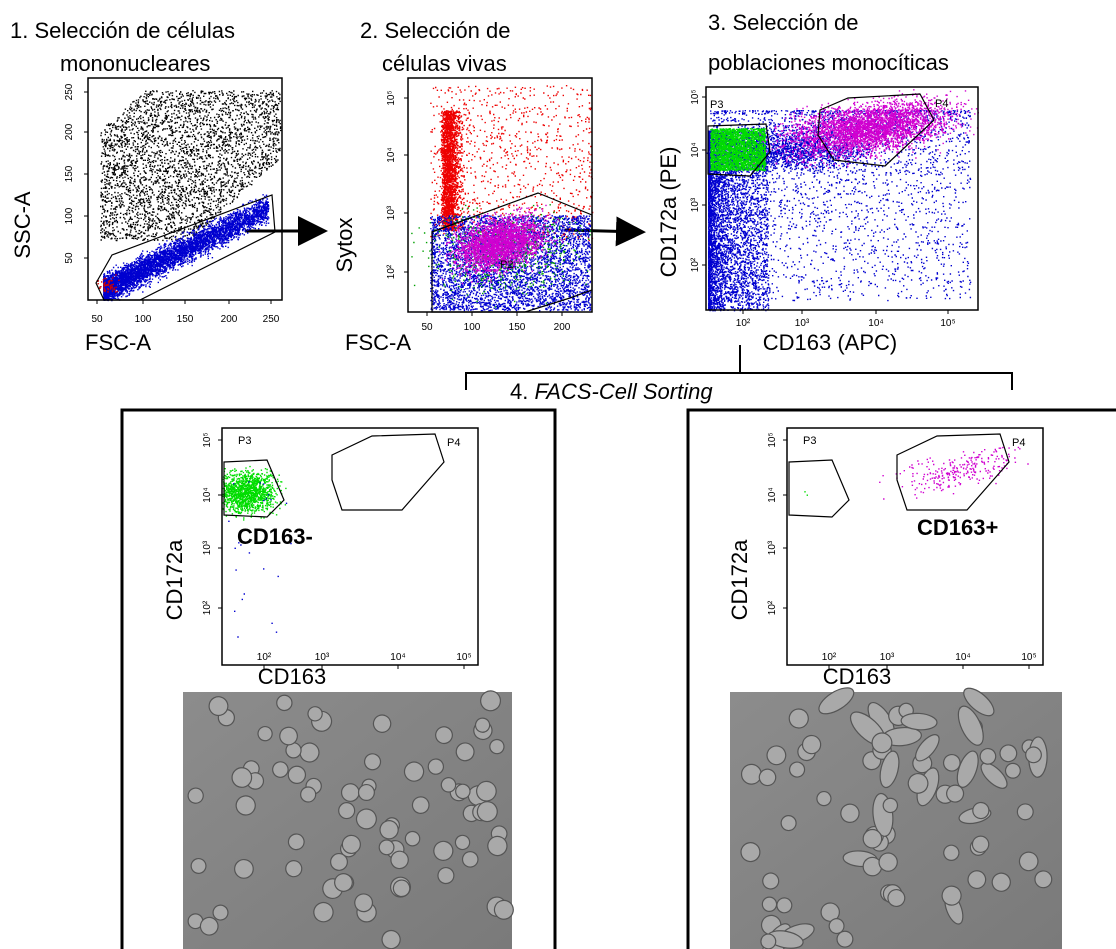 This screenshot has width=1116, height=949. Describe the element at coordinates (207, 607) in the screenshot. I see `y-tick-label: 10²` at that location.